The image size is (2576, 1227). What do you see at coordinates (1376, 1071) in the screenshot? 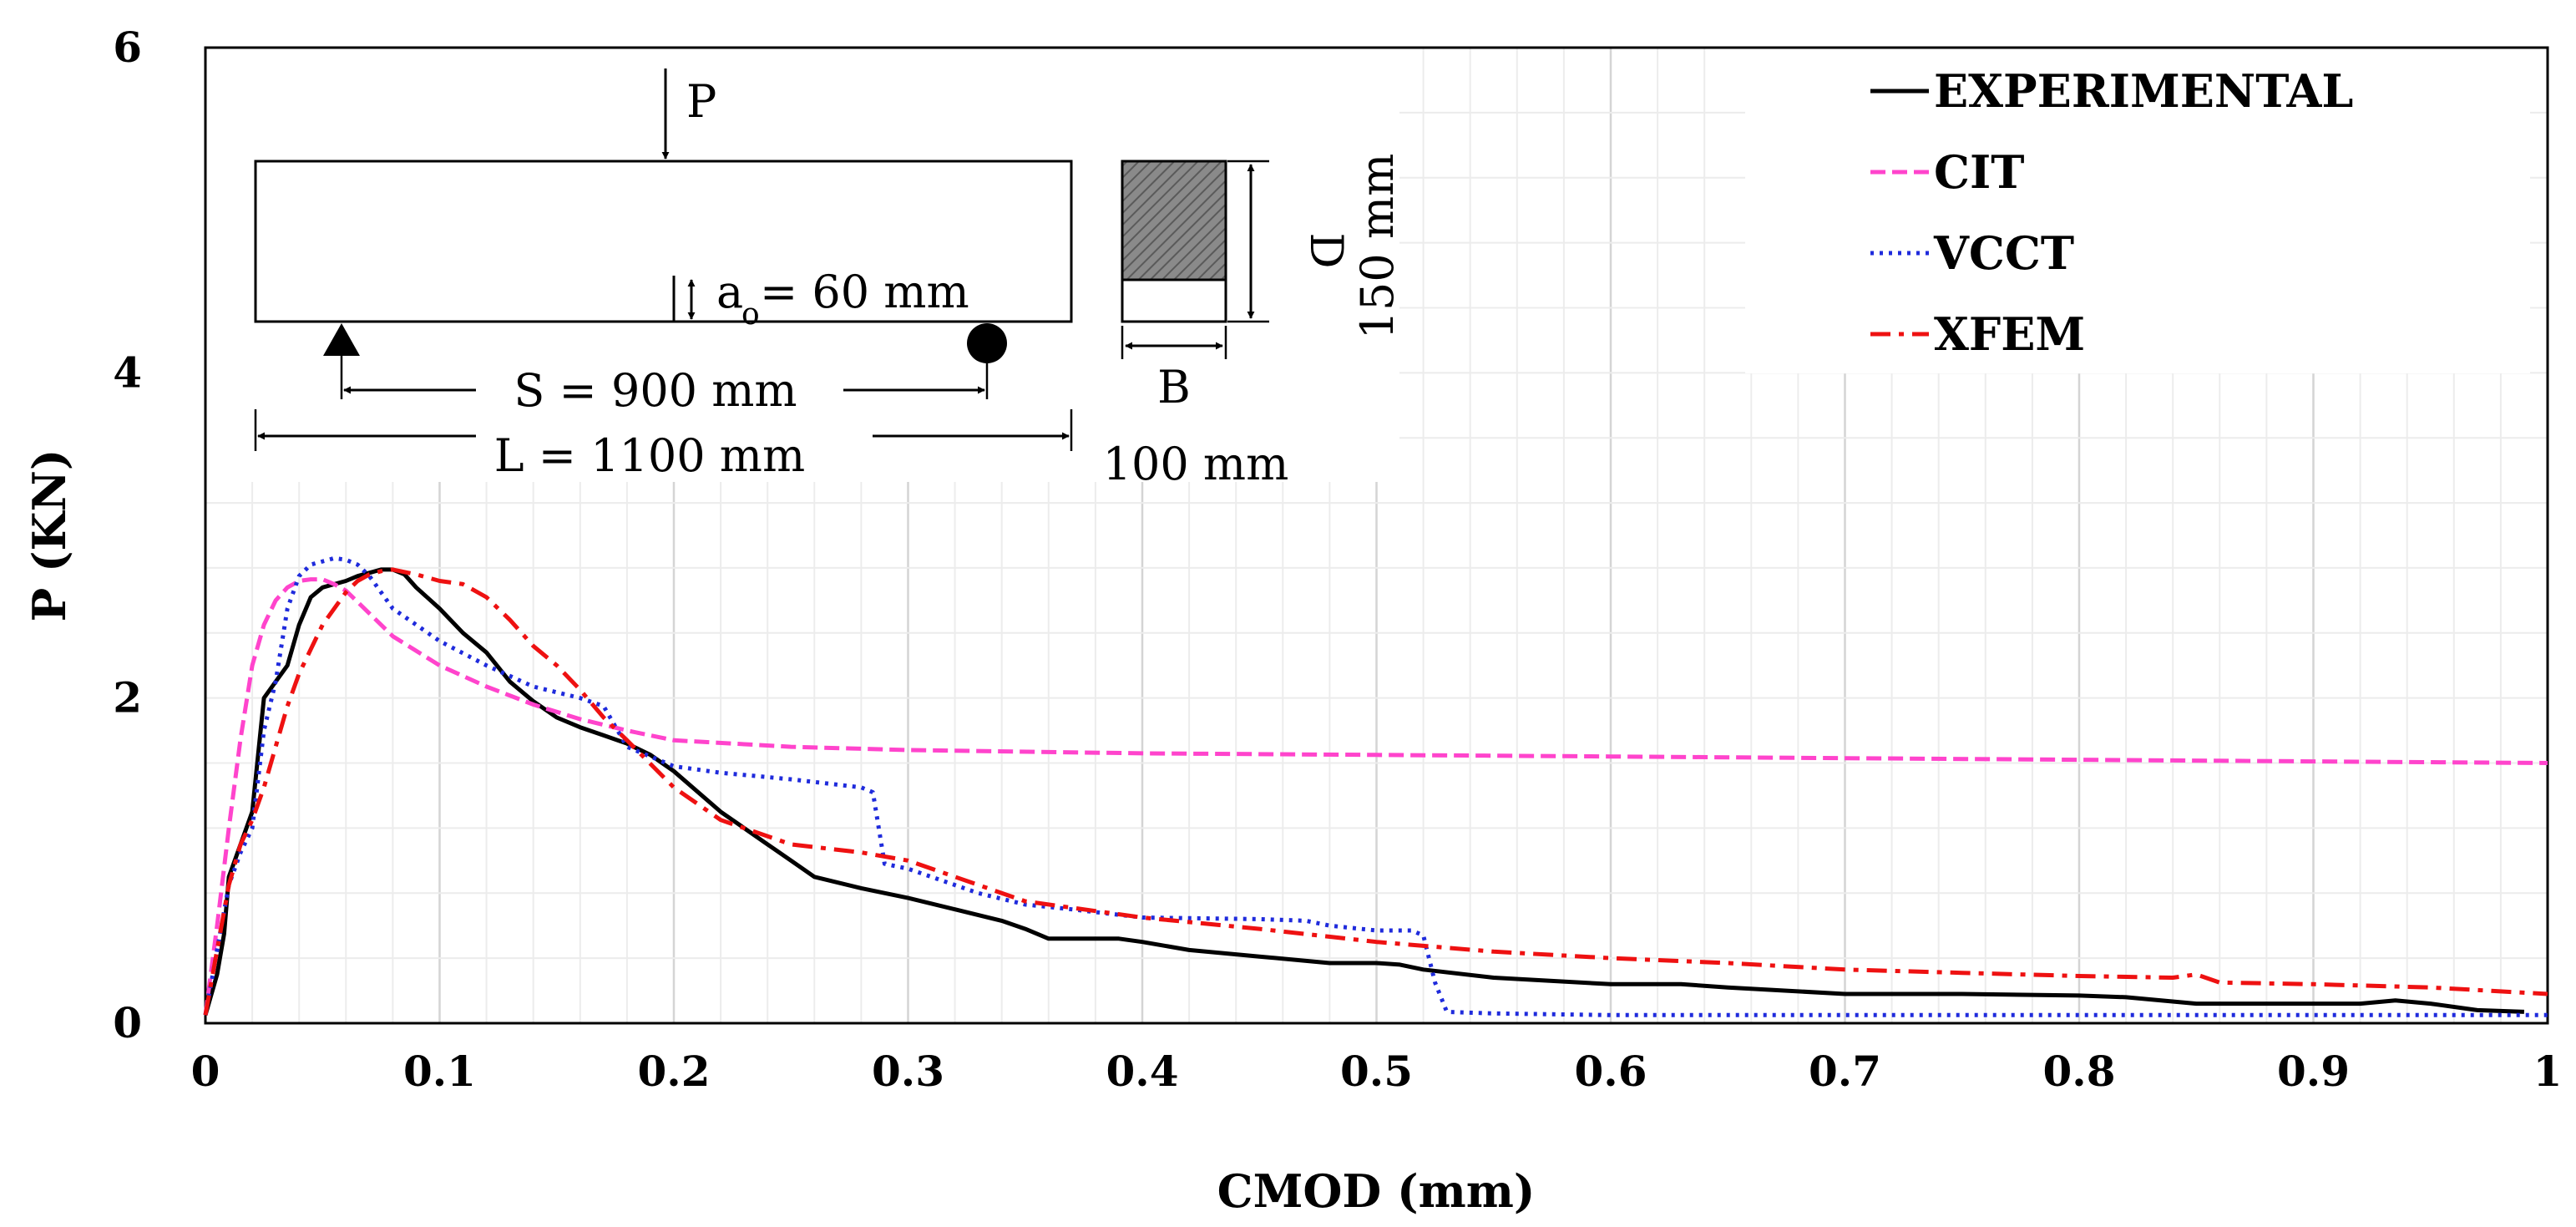
I see `x-tick-label: 0.5` at bounding box center [1376, 1071].